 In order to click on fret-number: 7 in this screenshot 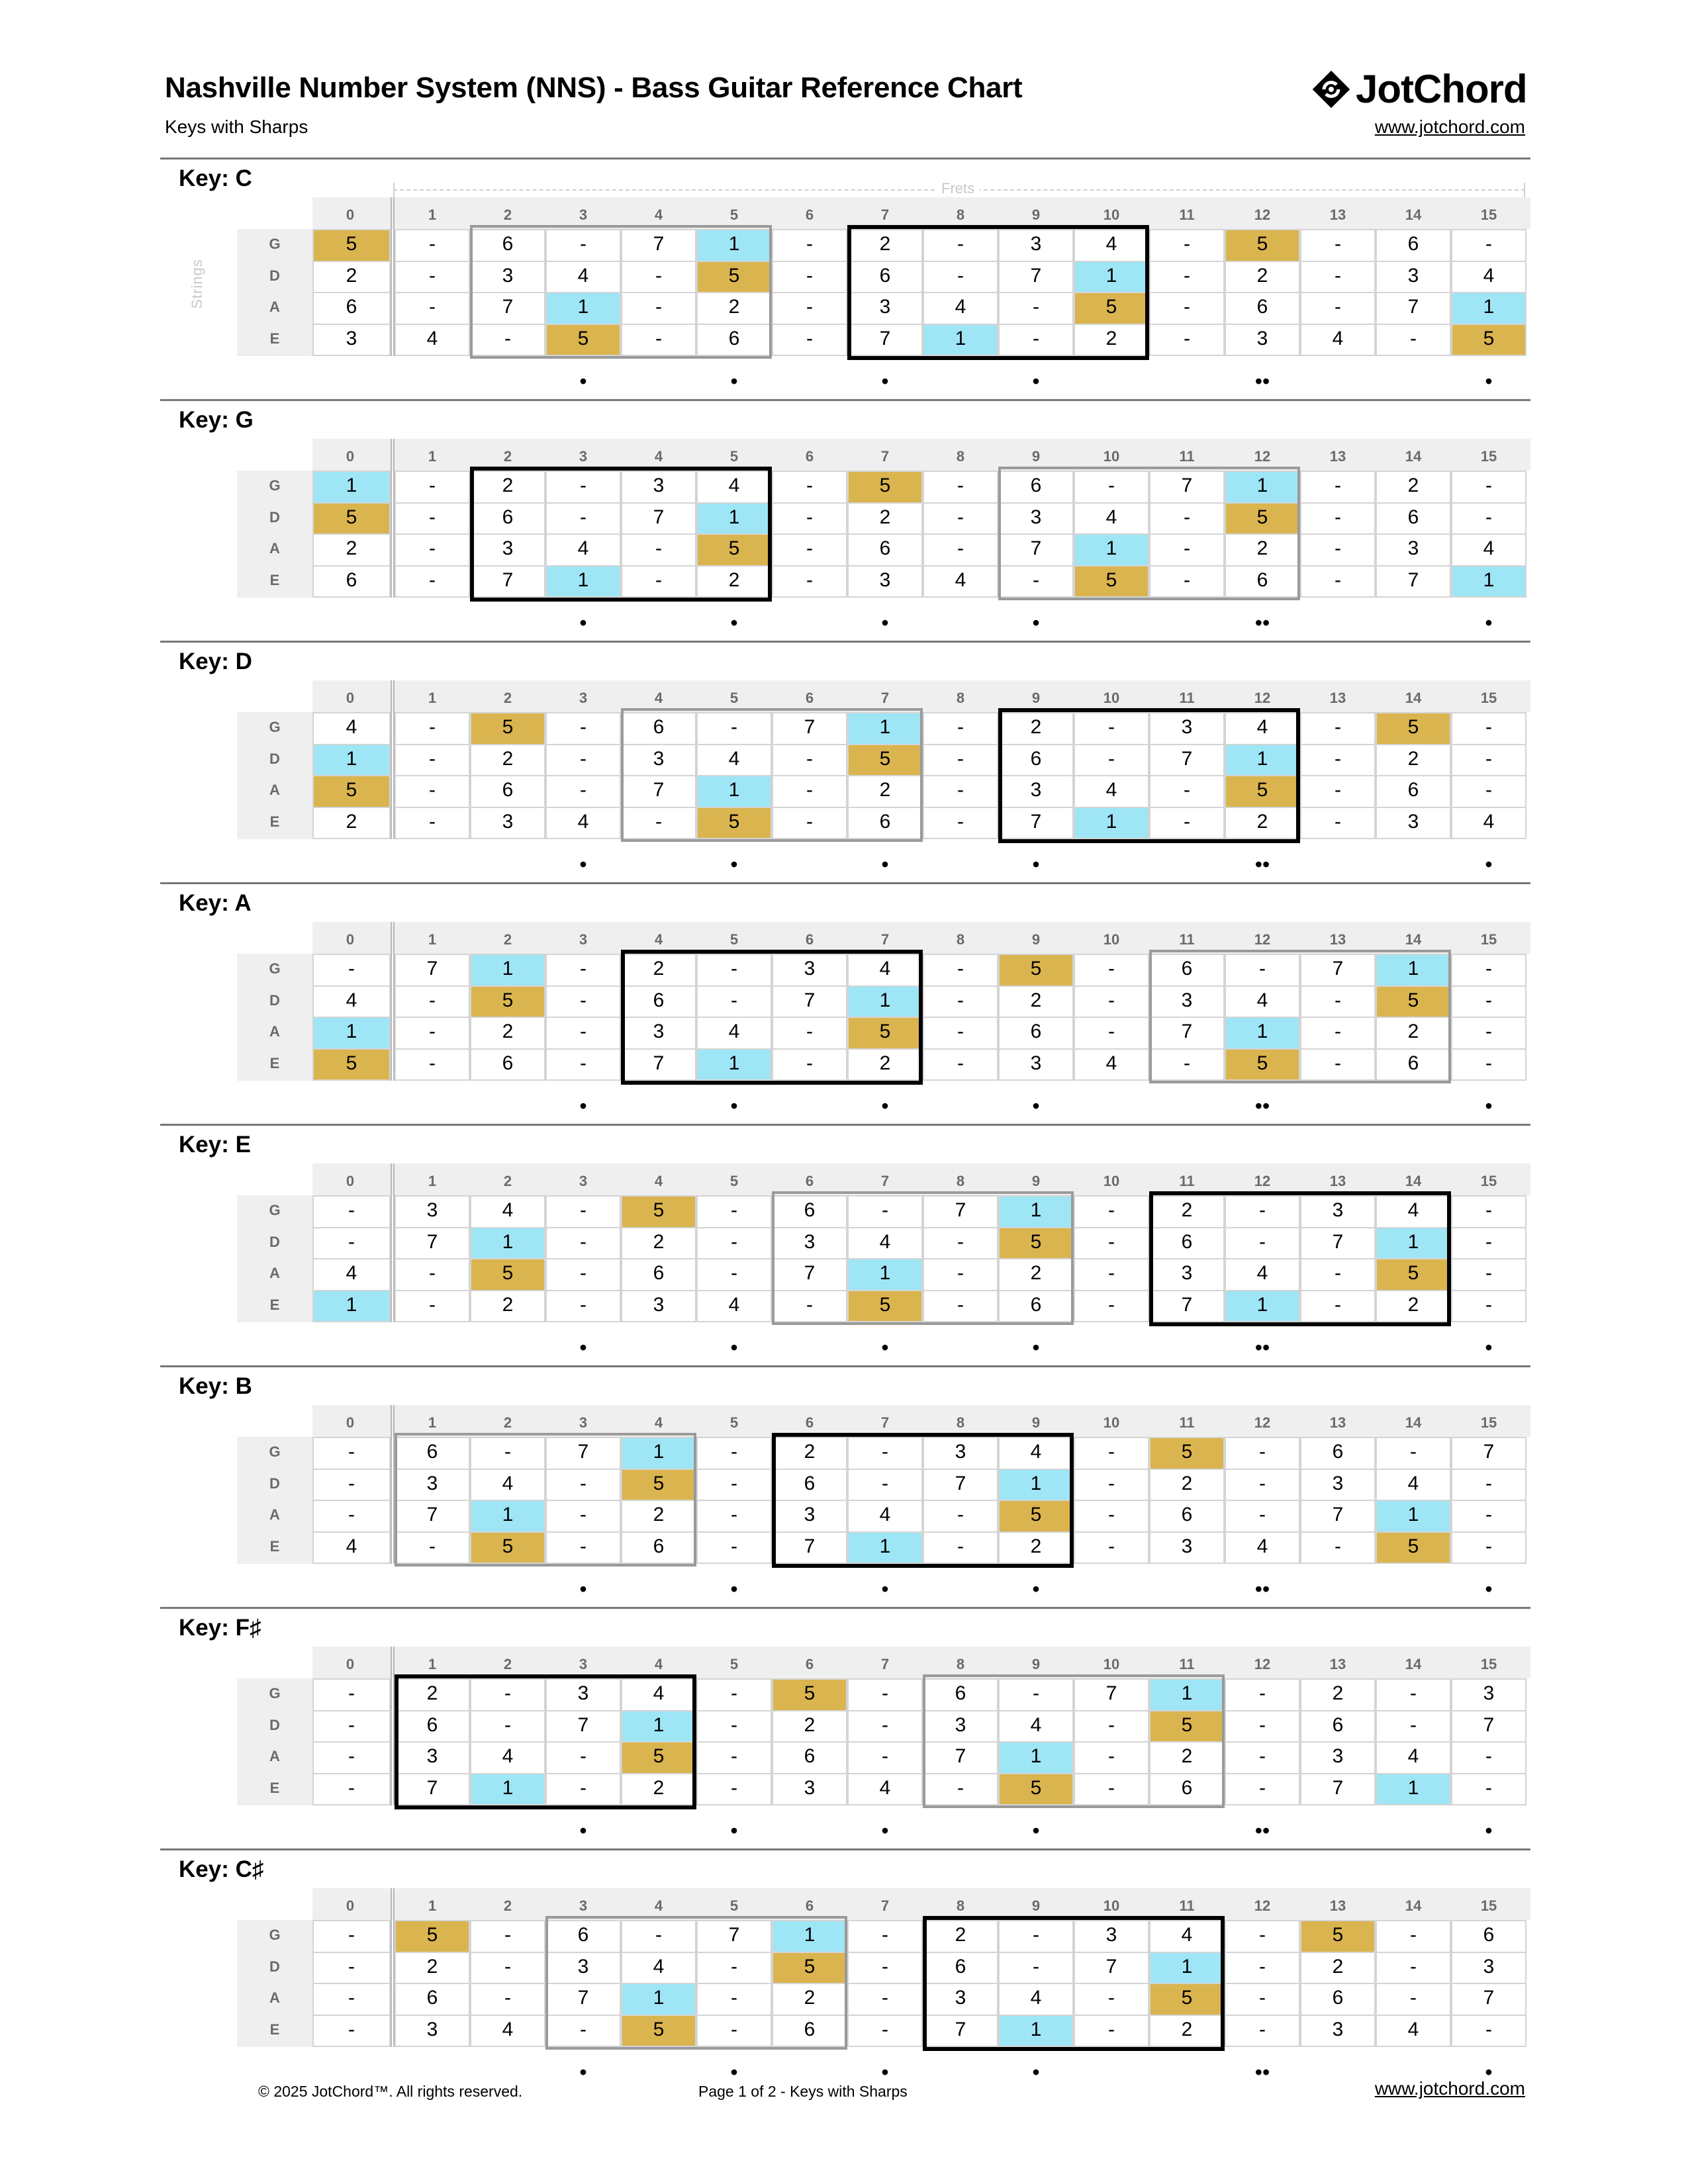, I will do `click(885, 214)`.